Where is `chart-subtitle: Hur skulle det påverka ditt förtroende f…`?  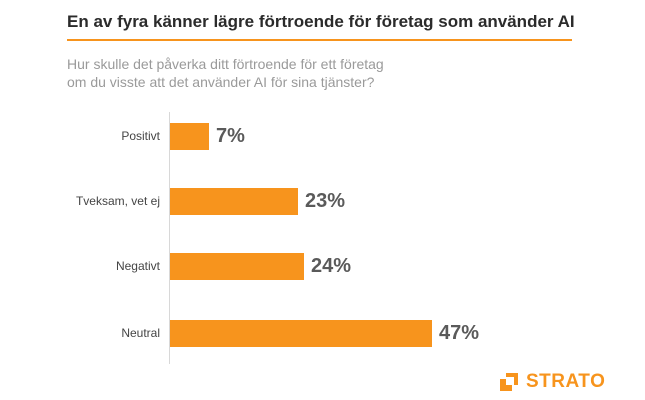
chart-subtitle: Hur skulle det påverka ditt förtroende f… is located at coordinates (277, 73).